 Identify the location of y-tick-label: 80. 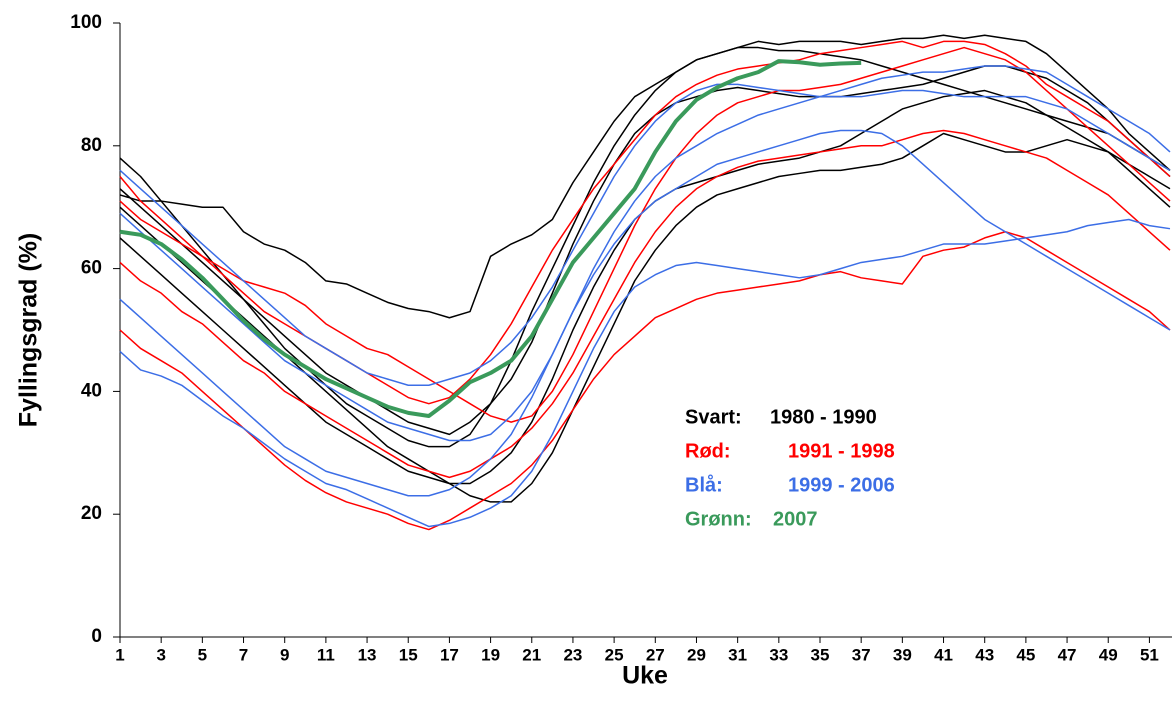
(91, 145).